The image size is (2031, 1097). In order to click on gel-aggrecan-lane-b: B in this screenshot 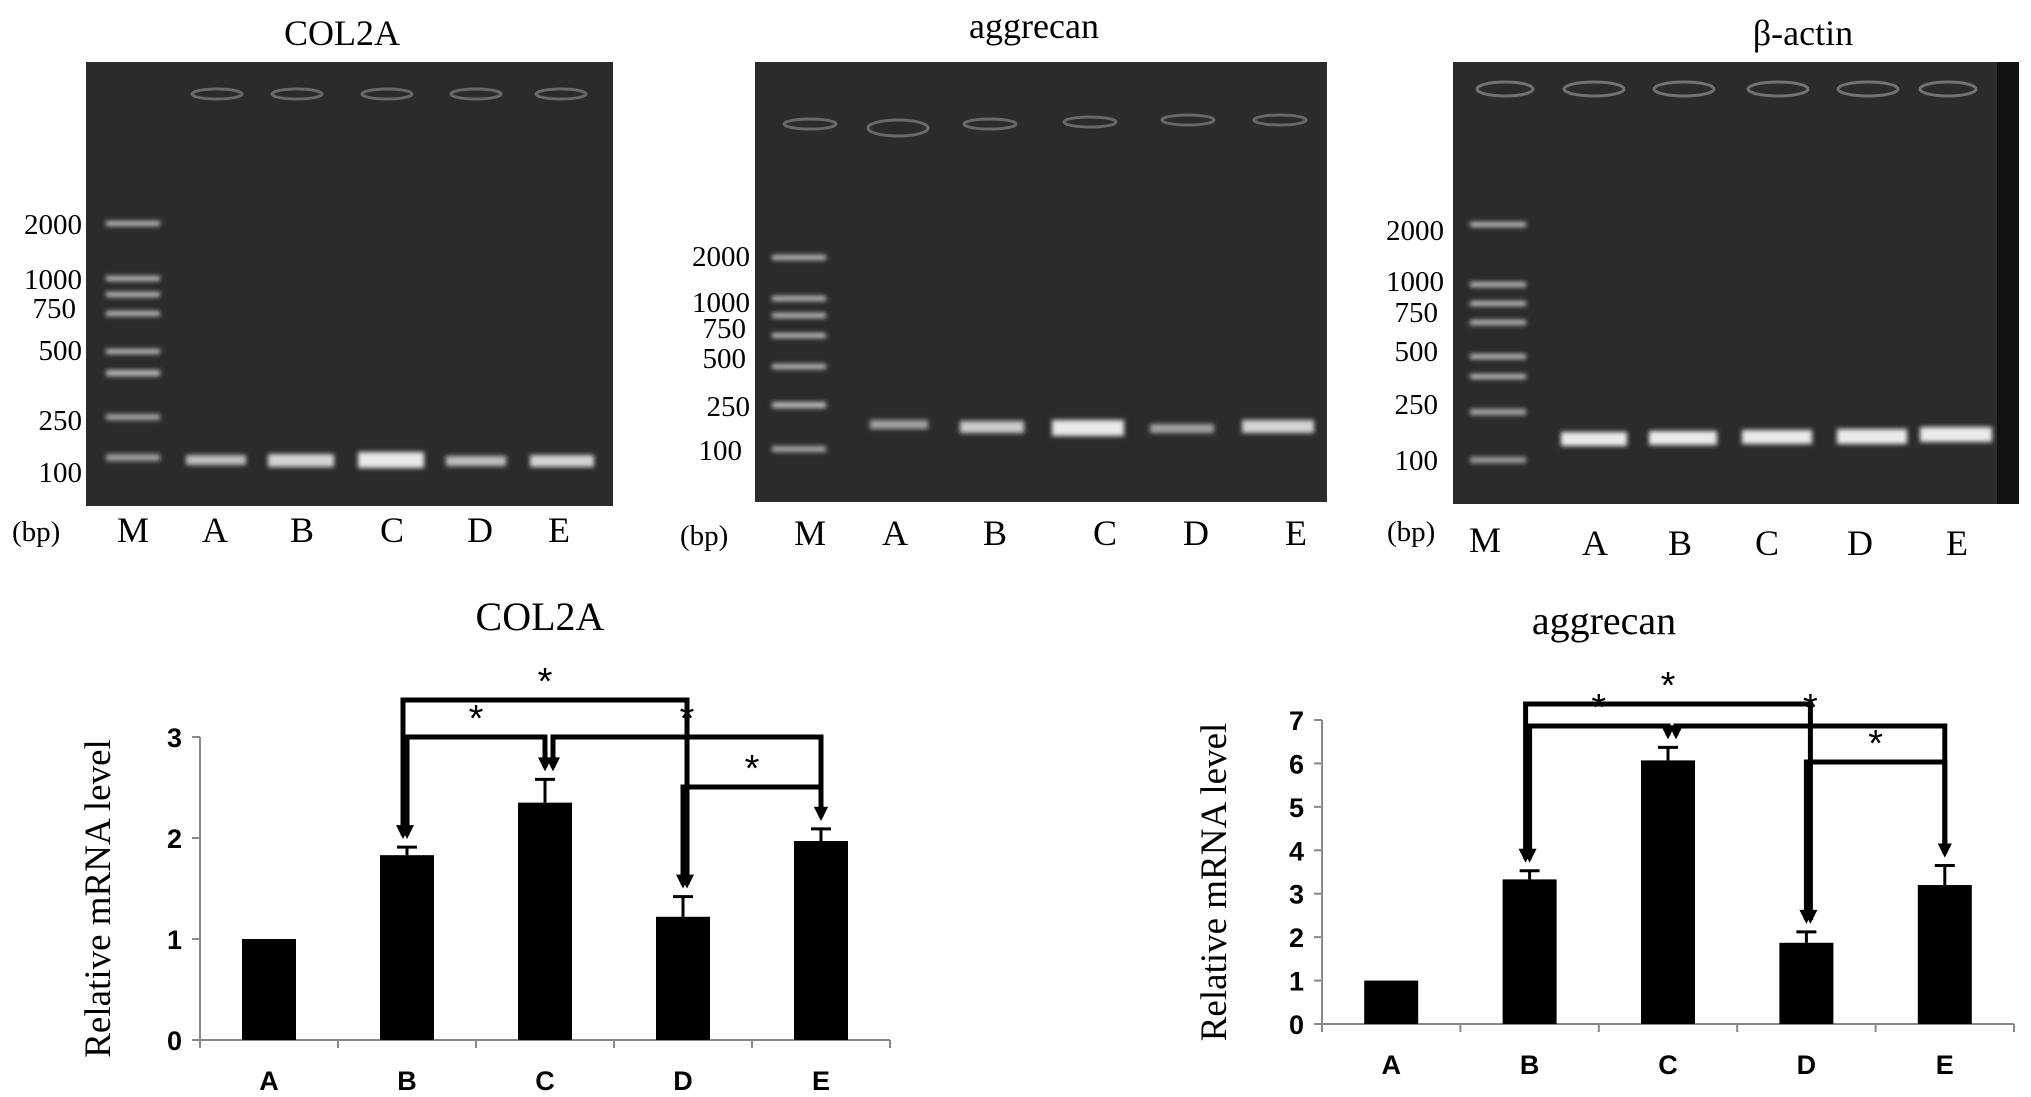, I will do `click(995, 533)`.